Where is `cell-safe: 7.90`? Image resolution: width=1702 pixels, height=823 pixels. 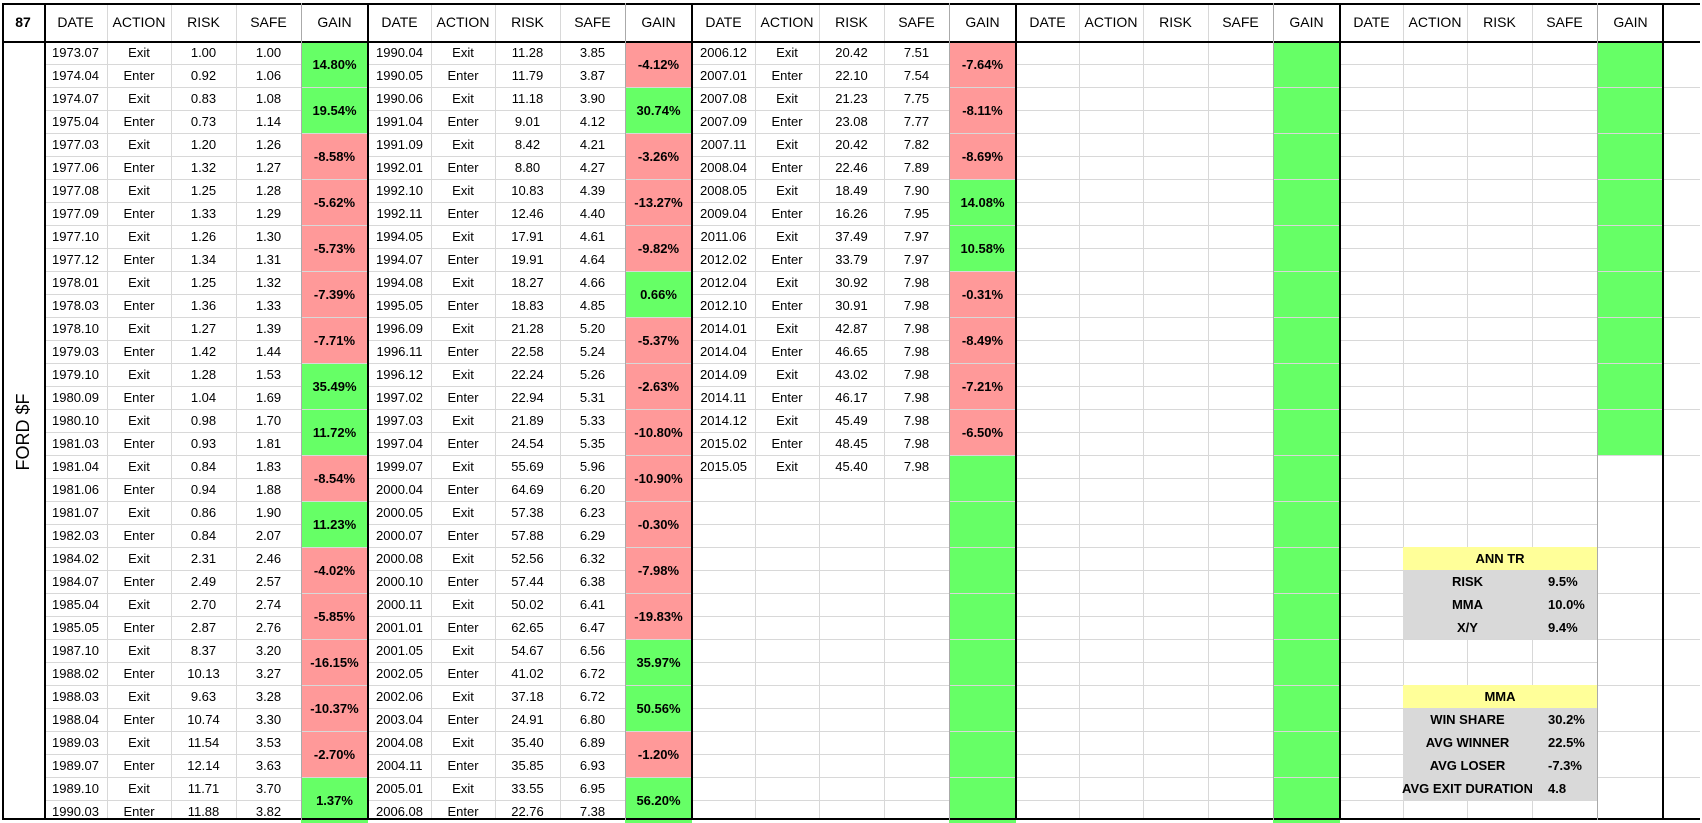 cell-safe: 7.90 is located at coordinates (916, 190).